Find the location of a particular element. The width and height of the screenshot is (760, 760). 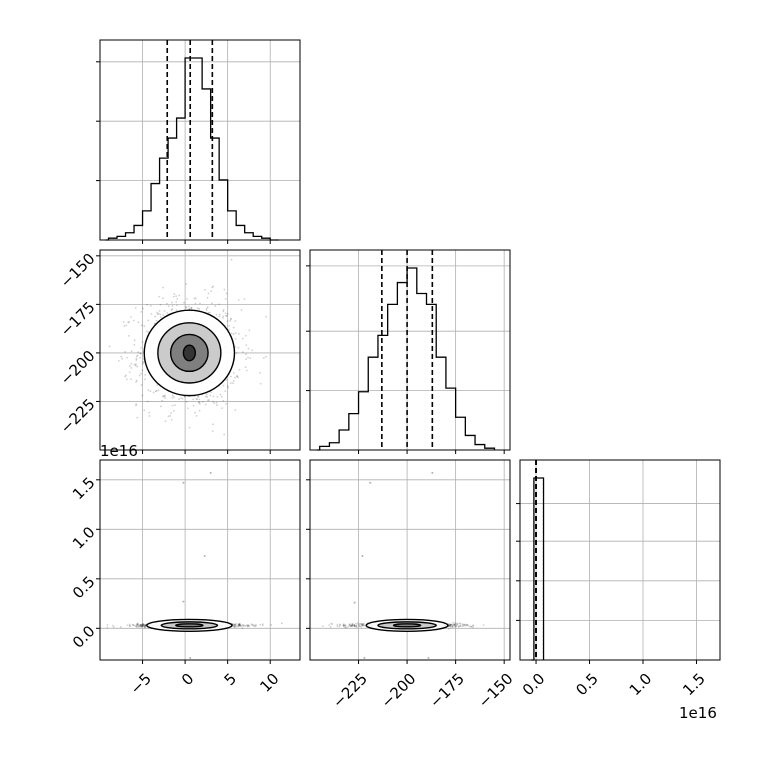

x-tick-label: −225 is located at coordinates (350, 691).